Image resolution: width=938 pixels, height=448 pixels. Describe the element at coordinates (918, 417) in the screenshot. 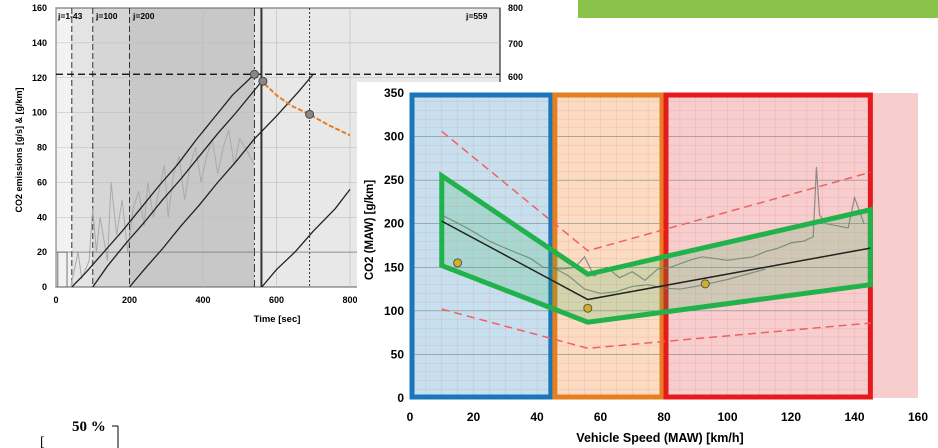

I see `x-tick-label: 160` at that location.